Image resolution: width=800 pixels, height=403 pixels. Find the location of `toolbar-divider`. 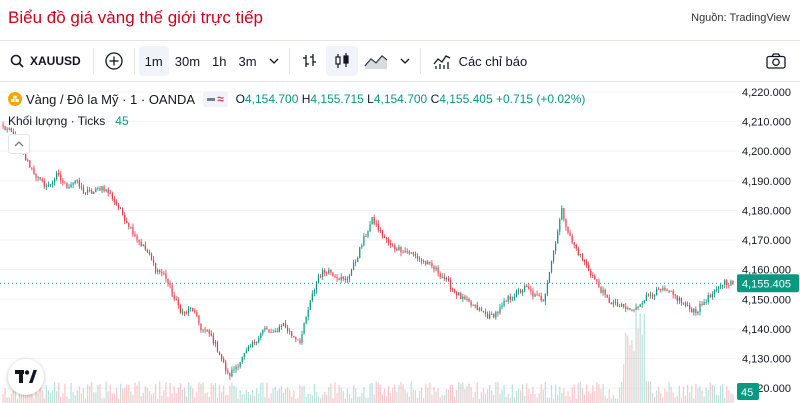

toolbar-divider is located at coordinates (420, 61).